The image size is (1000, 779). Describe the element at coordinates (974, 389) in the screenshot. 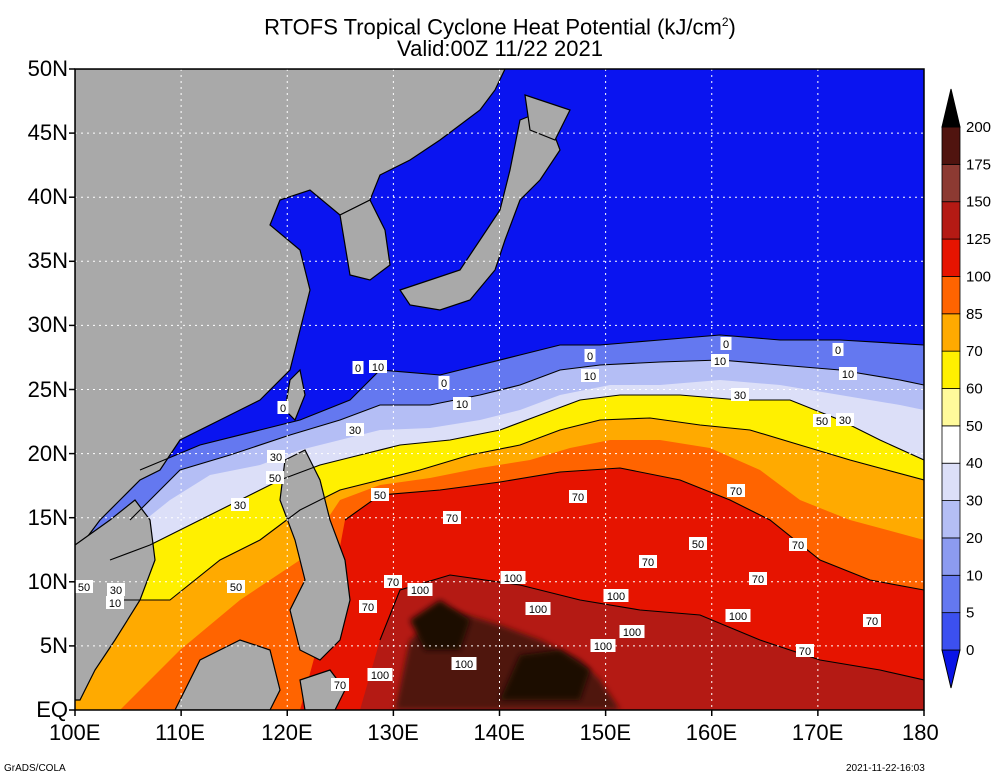

I see `colorbar-level-label: 60` at that location.